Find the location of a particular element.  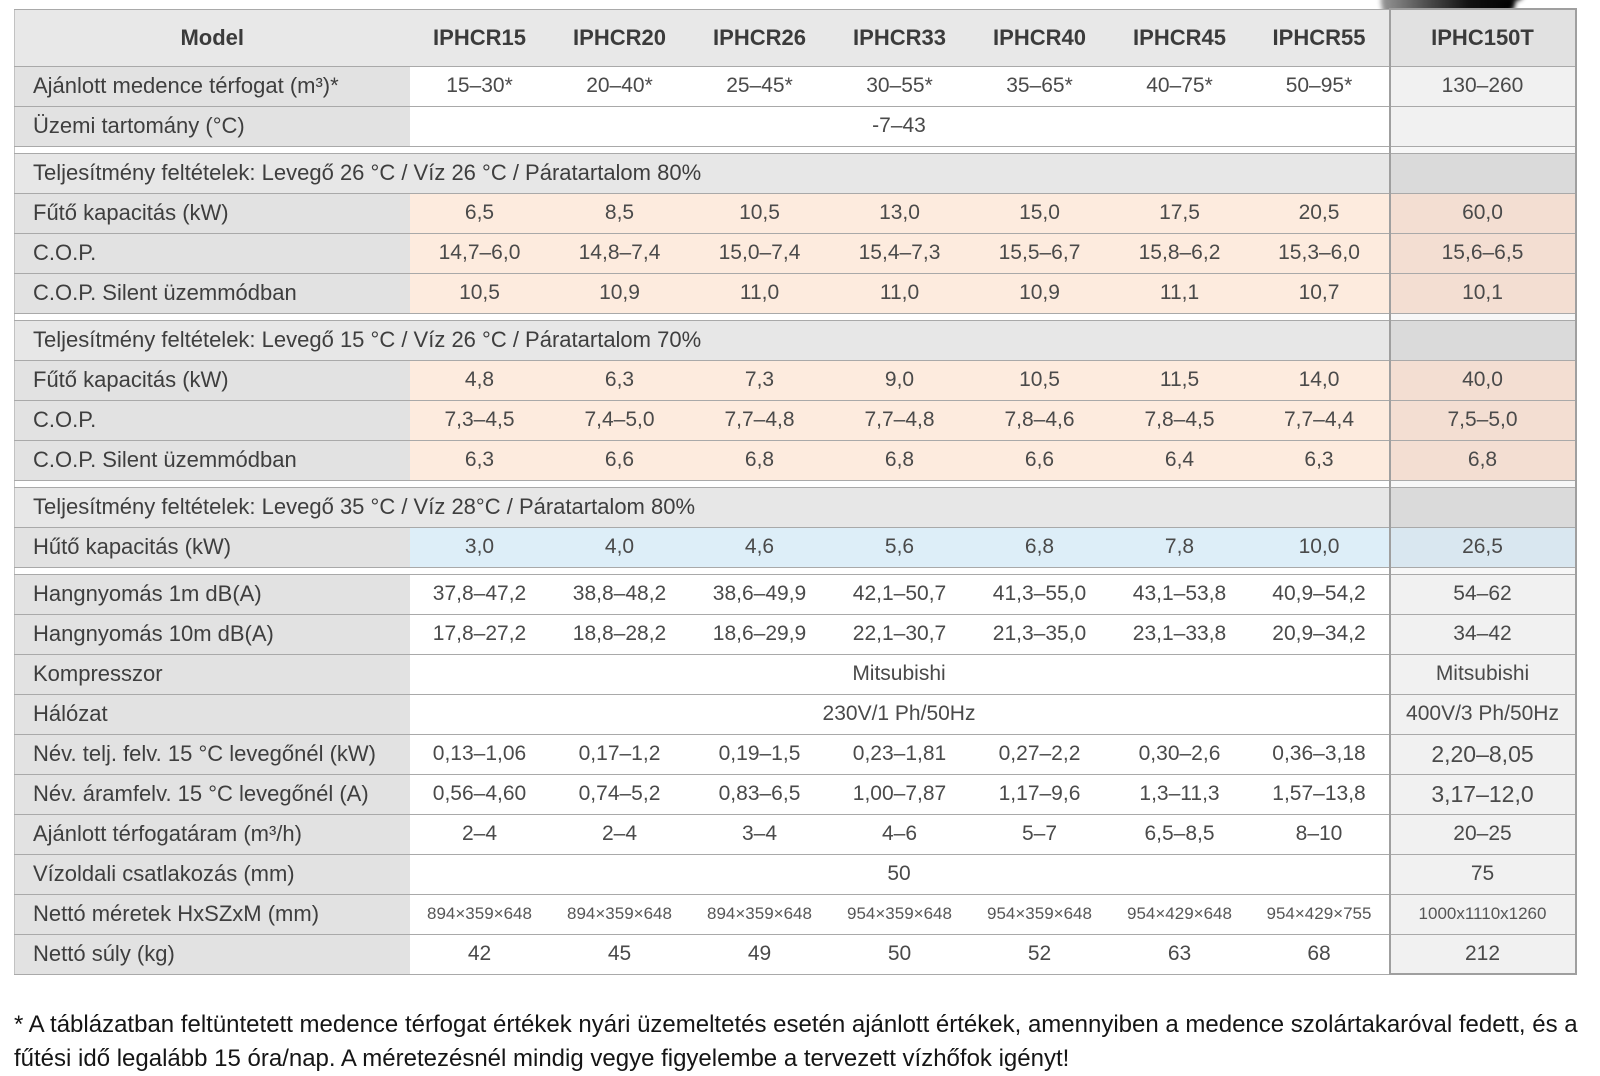

value-cell: 7,7–4,8 is located at coordinates (899, 420).